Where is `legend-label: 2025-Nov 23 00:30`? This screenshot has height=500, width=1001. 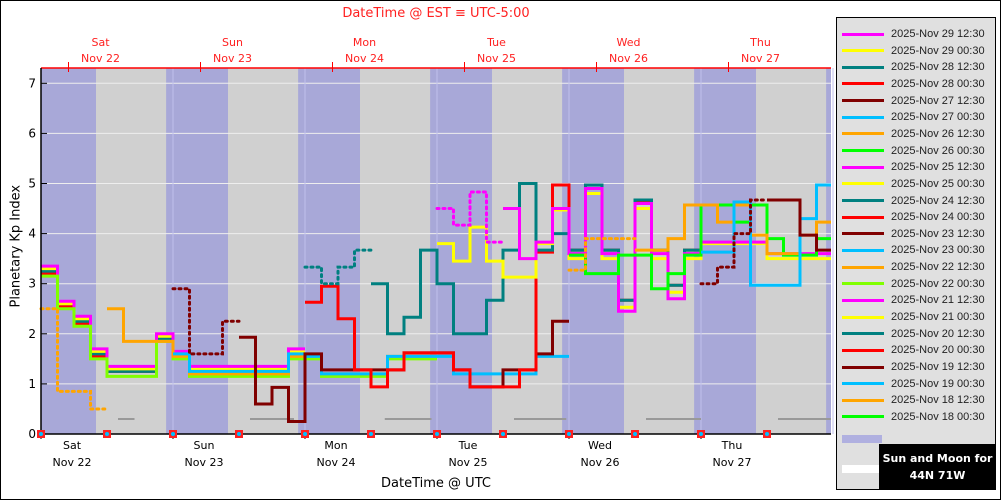
legend-label: 2025-Nov 23 00:30 is located at coordinates (938, 250).